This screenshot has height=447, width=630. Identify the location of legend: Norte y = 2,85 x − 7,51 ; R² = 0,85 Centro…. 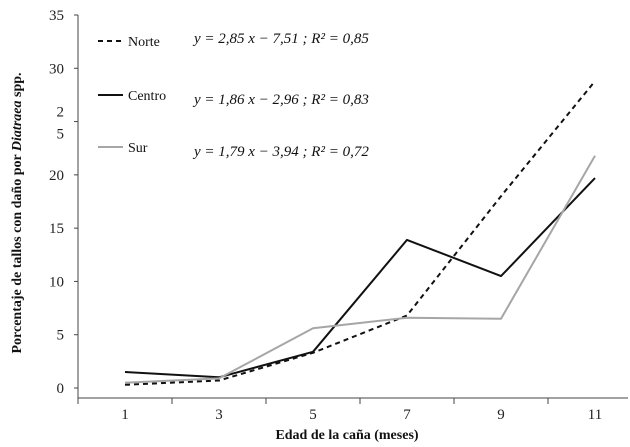
(233, 95).